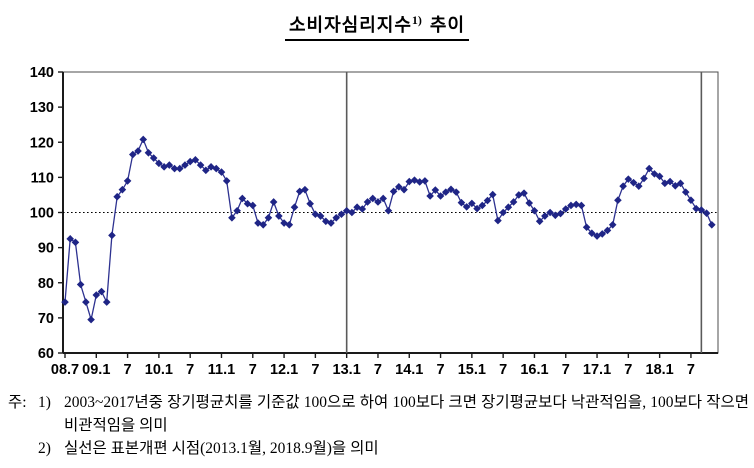 The width and height of the screenshot is (754, 468). I want to click on note-label: 주:, so click(17, 402).